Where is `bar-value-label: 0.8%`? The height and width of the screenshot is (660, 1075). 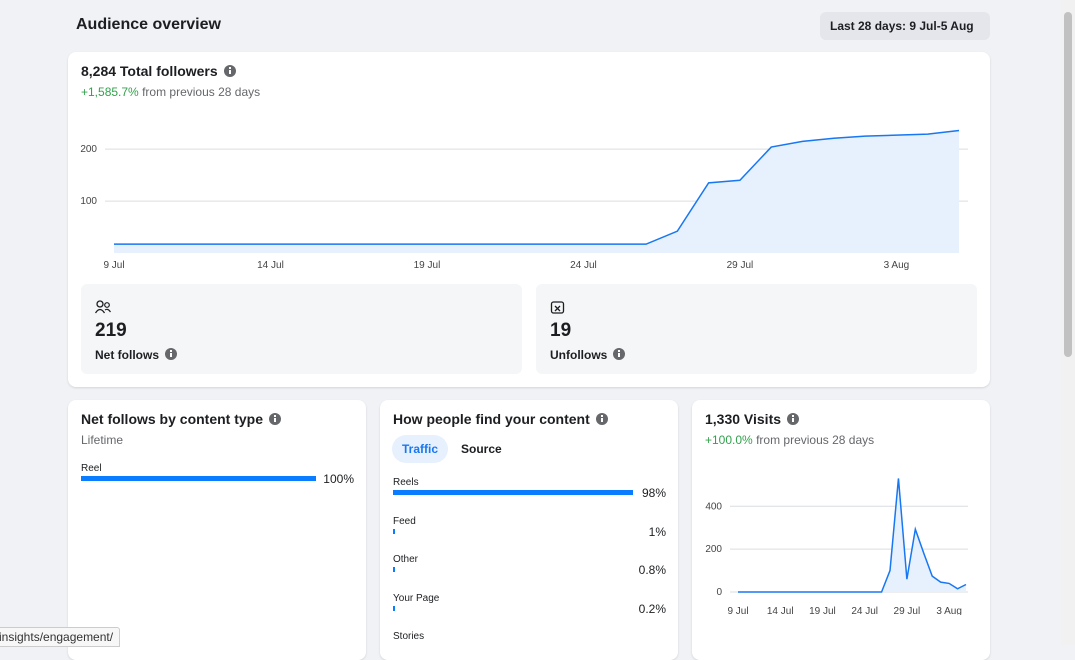
bar-value-label: 0.8% is located at coordinates (652, 570).